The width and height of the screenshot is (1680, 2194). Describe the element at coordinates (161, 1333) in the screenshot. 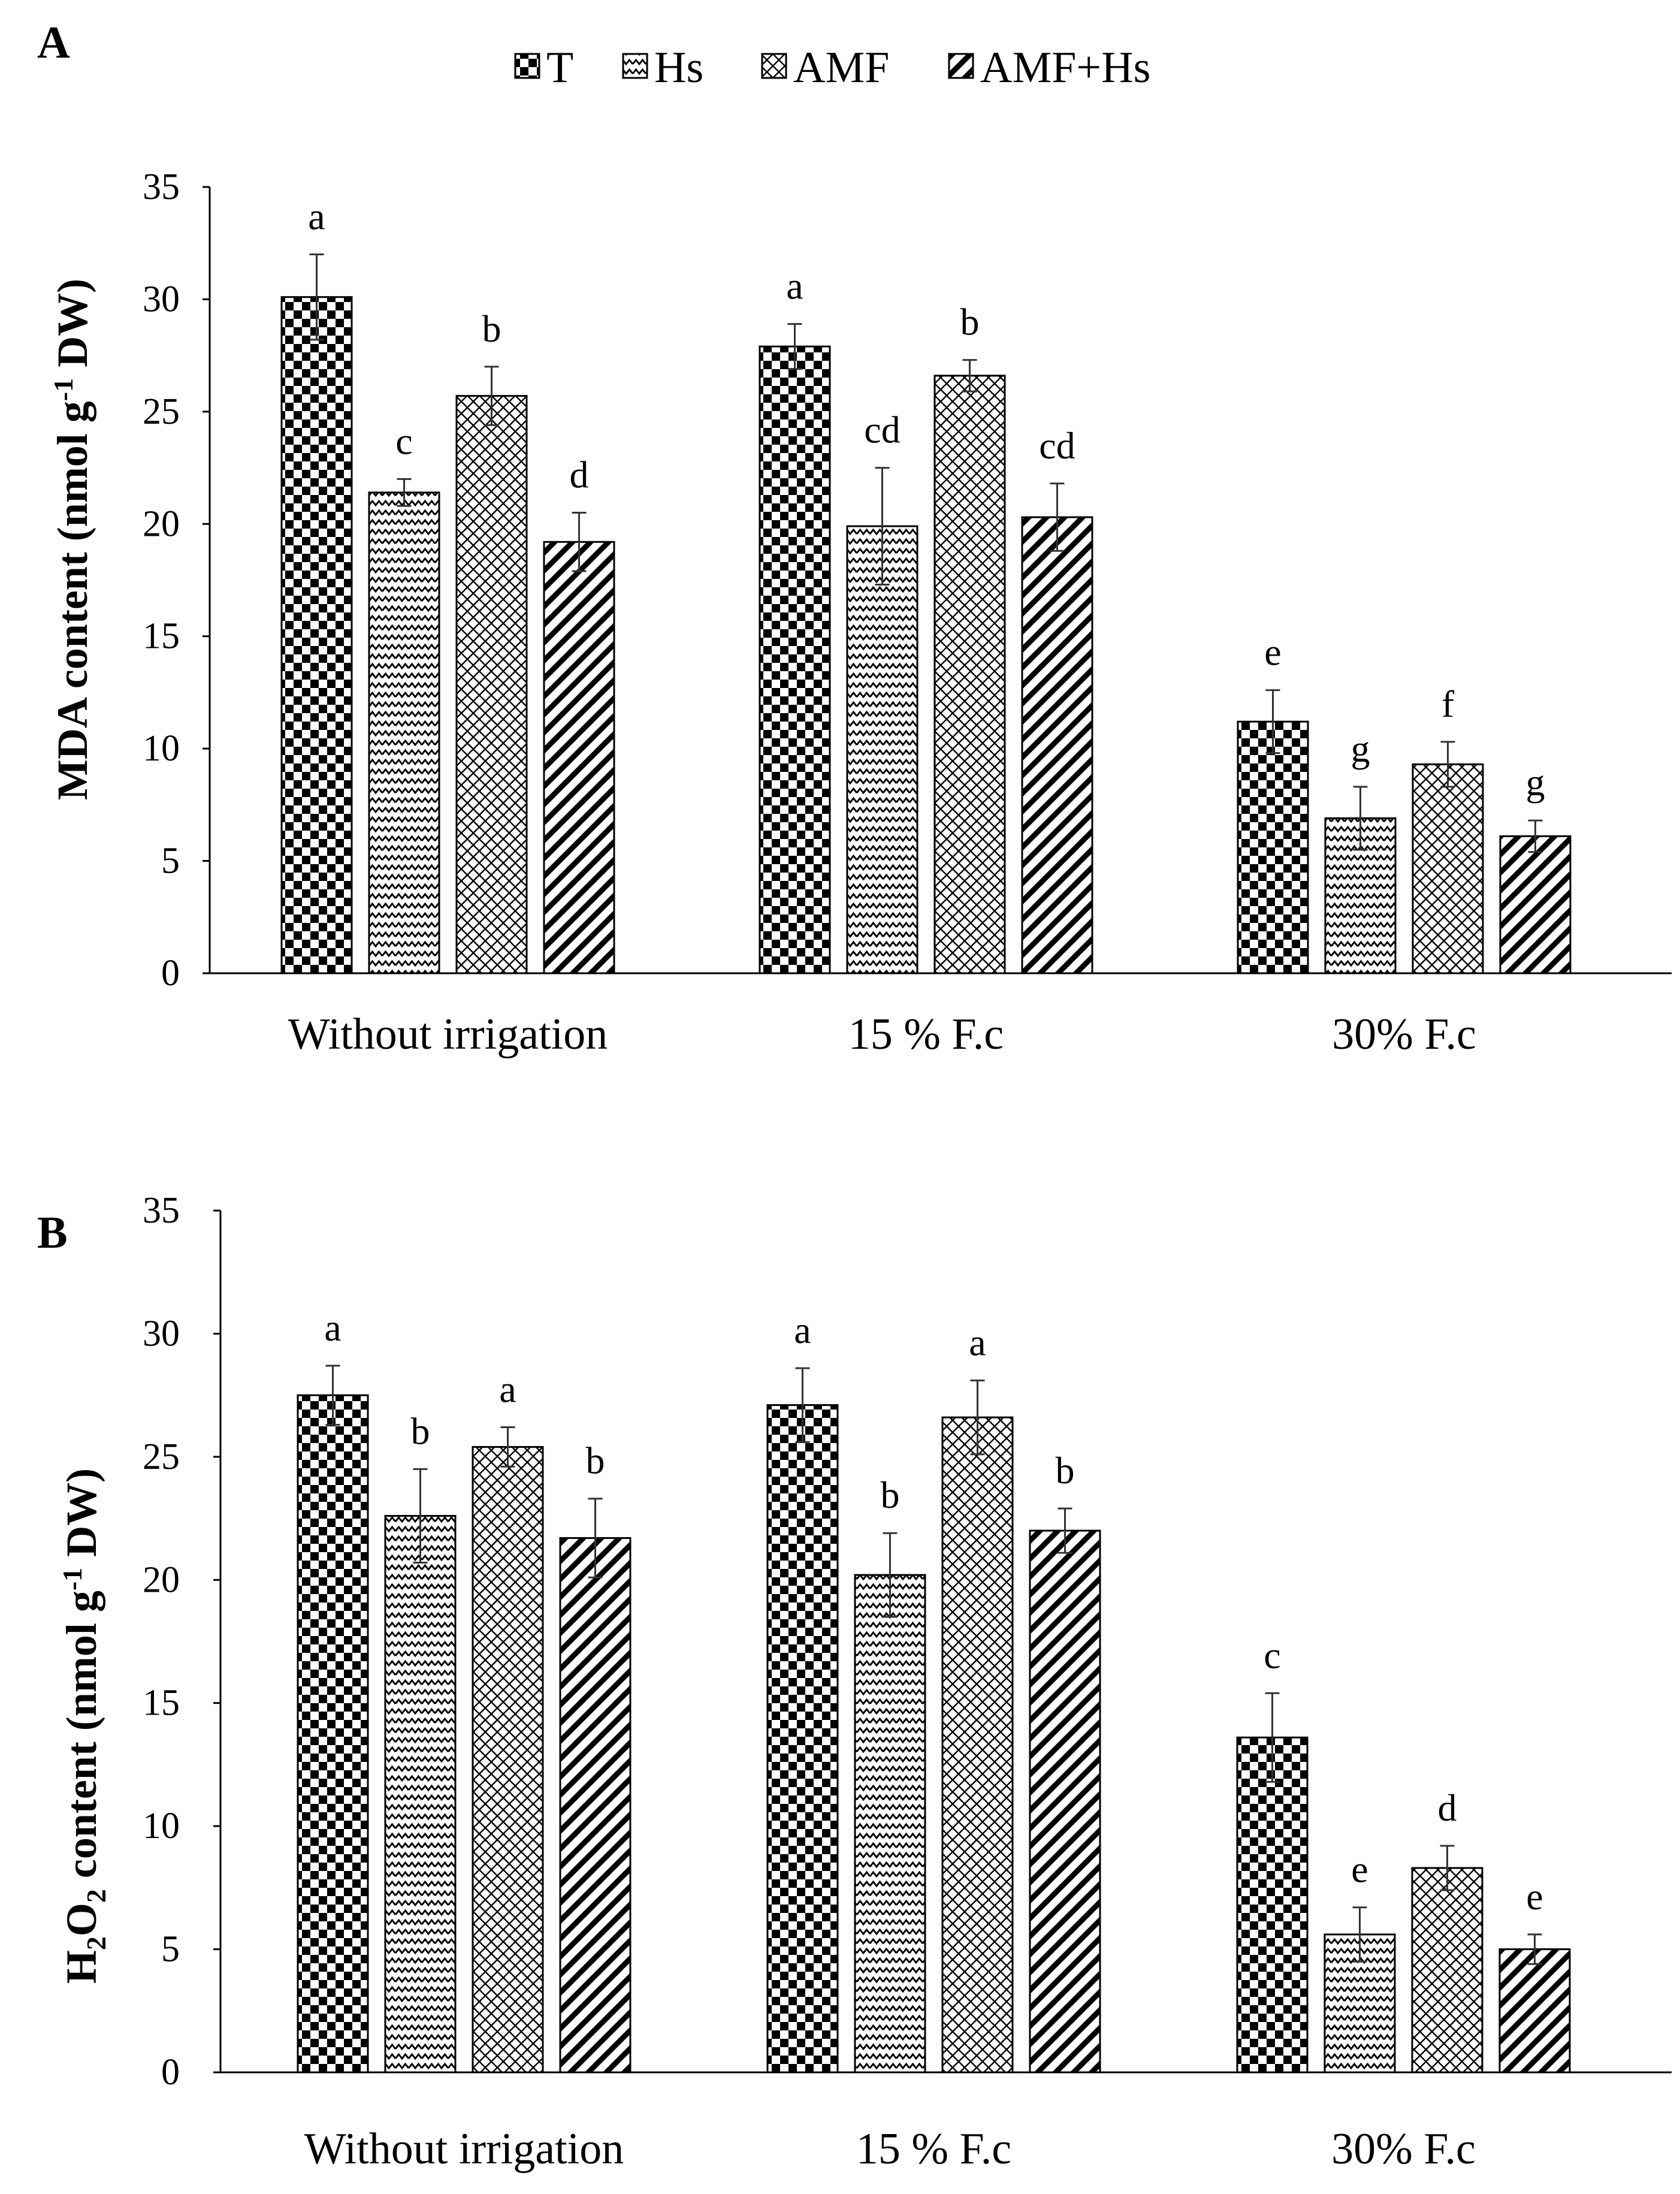

I see `y-tick-label-b: 30` at that location.